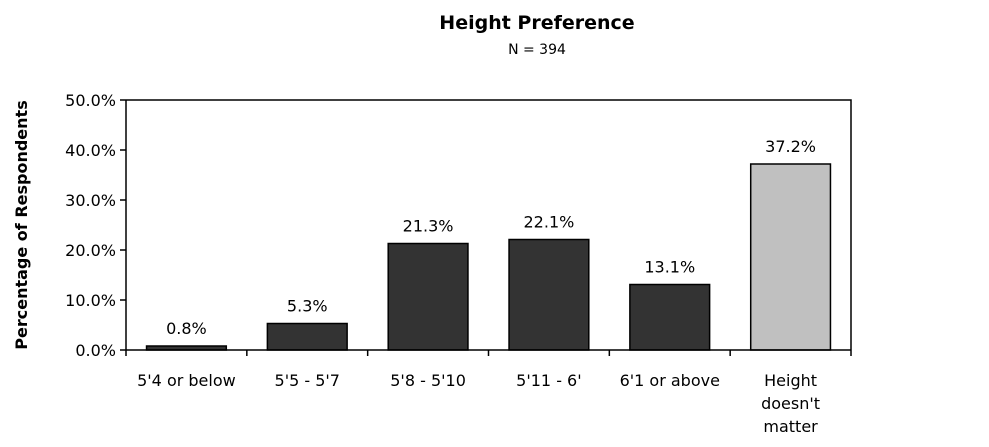 The width and height of the screenshot is (989, 447). I want to click on category-label-line: 5'4 or below, so click(186, 380).